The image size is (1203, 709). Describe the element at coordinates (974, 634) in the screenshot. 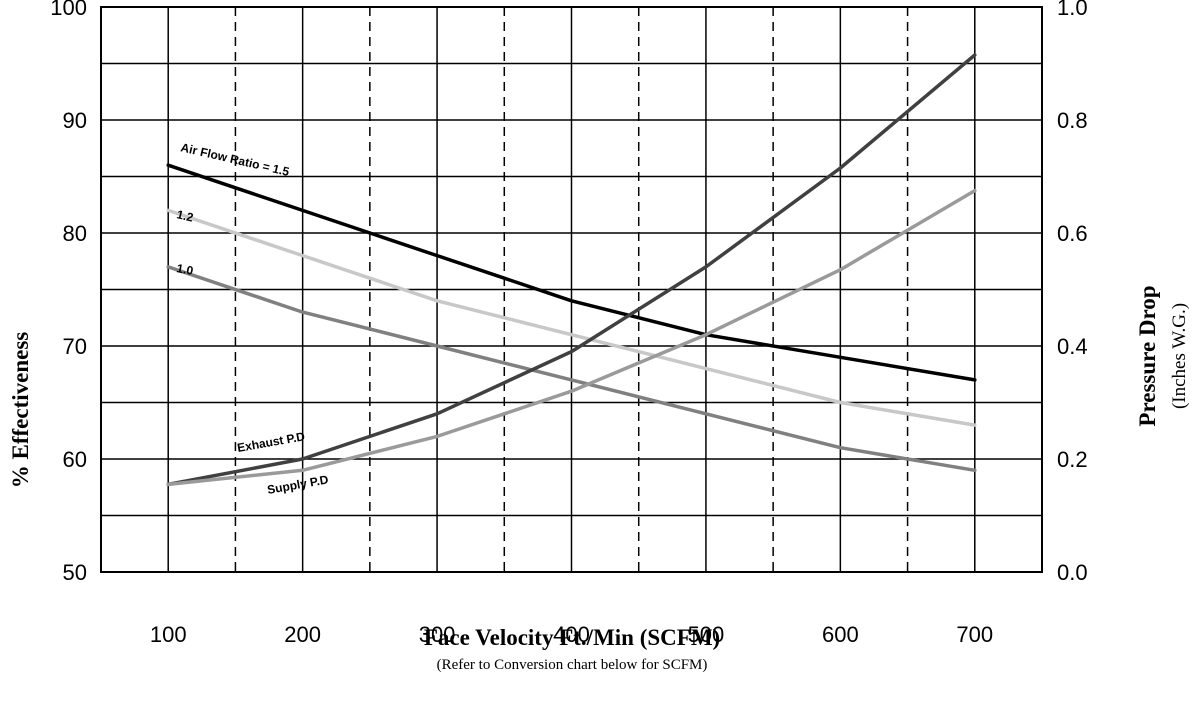

I see `x-tick-label: 700` at that location.